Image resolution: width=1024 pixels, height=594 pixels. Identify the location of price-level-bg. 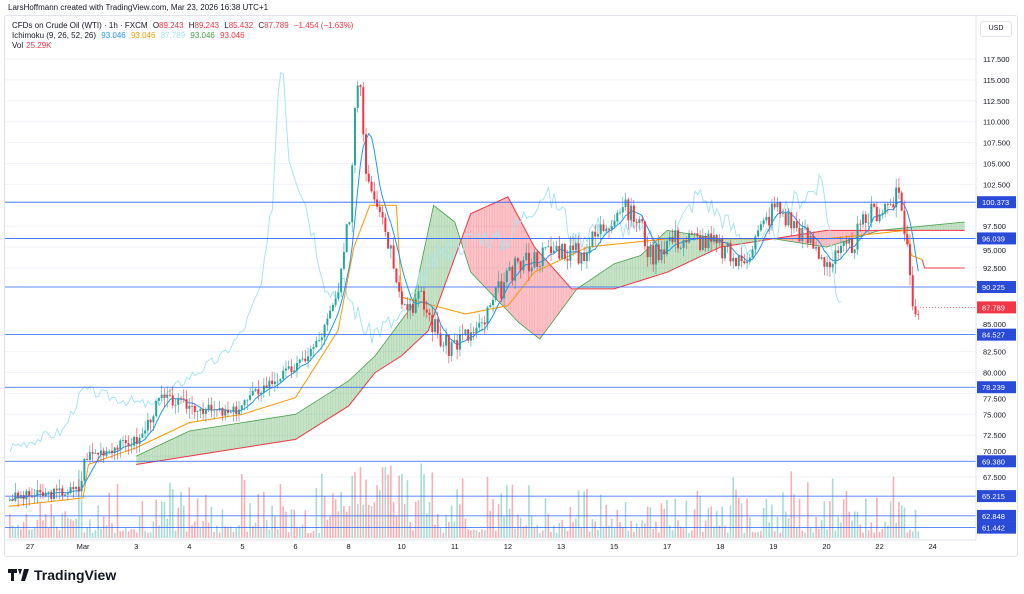
(996, 238).